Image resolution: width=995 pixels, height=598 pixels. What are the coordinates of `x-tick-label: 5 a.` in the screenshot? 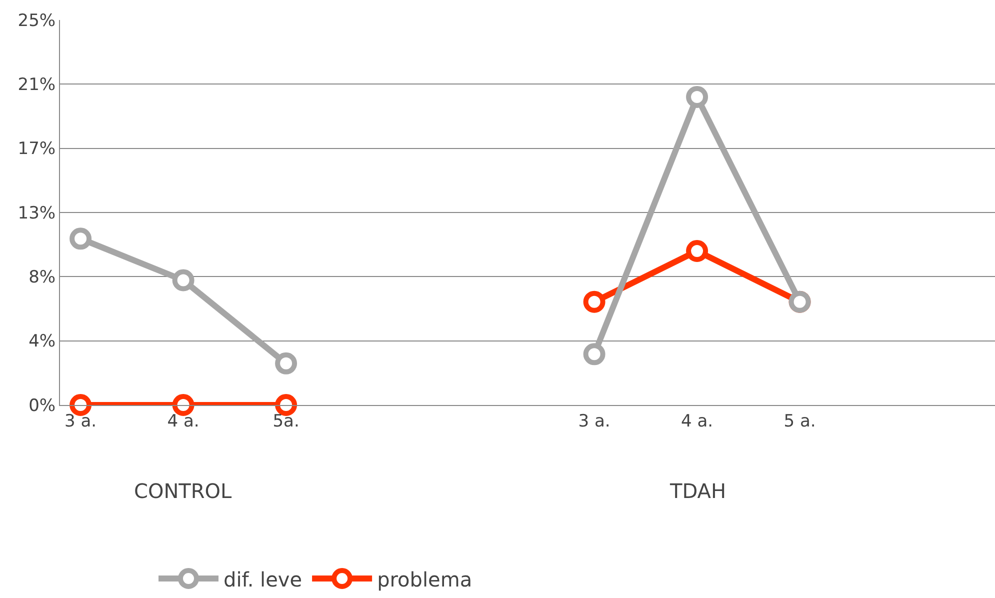 It's located at (800, 421).